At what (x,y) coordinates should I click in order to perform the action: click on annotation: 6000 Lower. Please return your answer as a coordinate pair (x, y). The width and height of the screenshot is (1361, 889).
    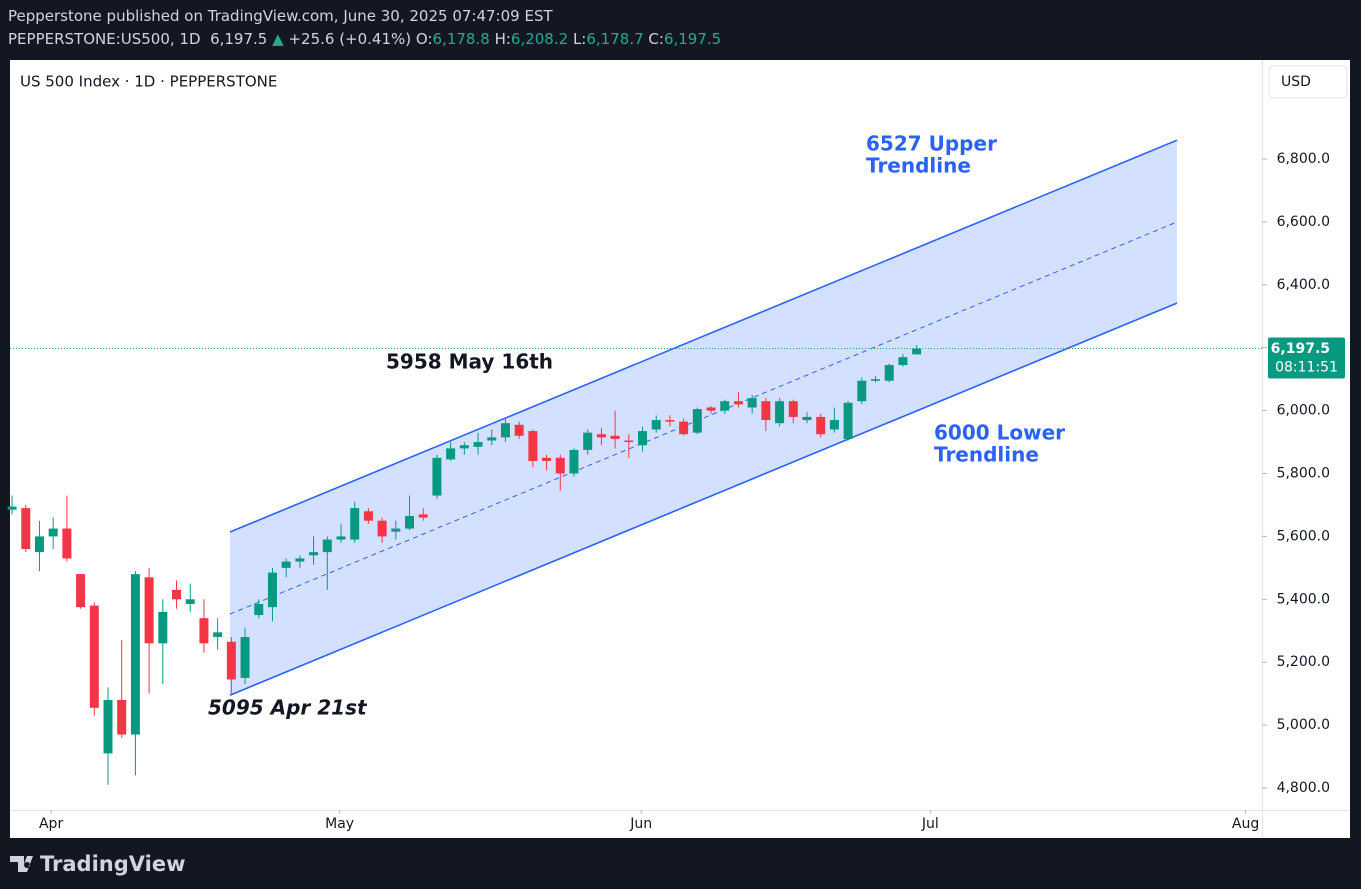
    Looking at the image, I should click on (999, 433).